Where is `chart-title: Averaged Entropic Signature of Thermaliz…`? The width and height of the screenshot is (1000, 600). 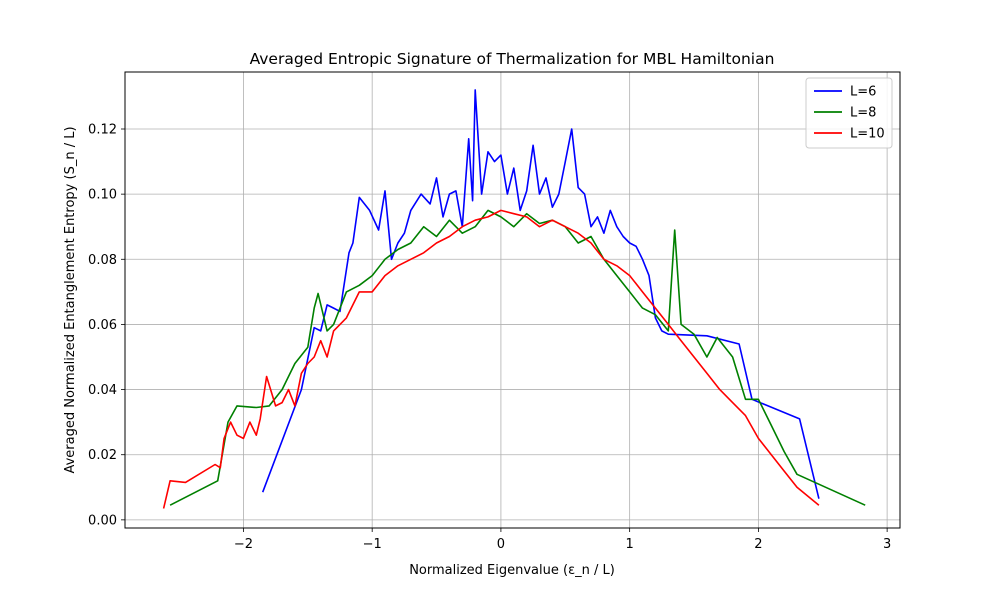
chart-title: Averaged Entropic Signature of Thermaliz… is located at coordinates (512, 59).